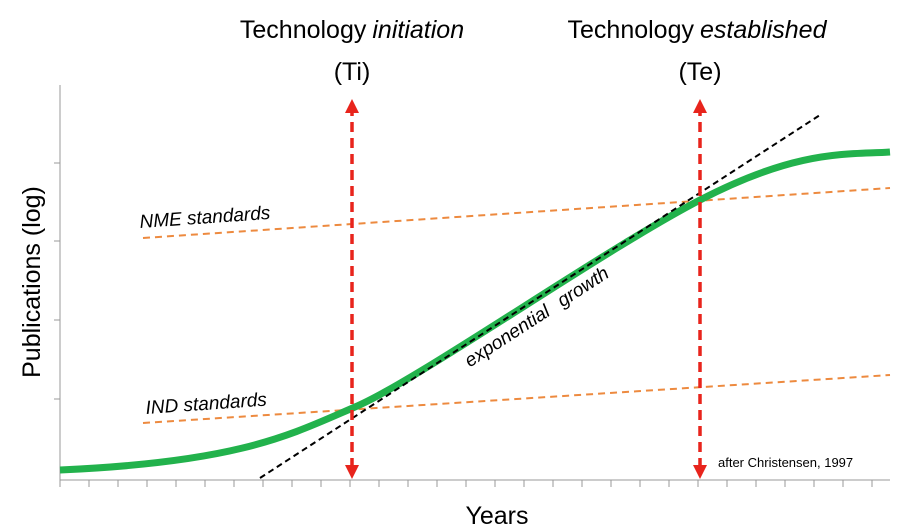  I want to click on te-title: Technology established, so click(698, 30).